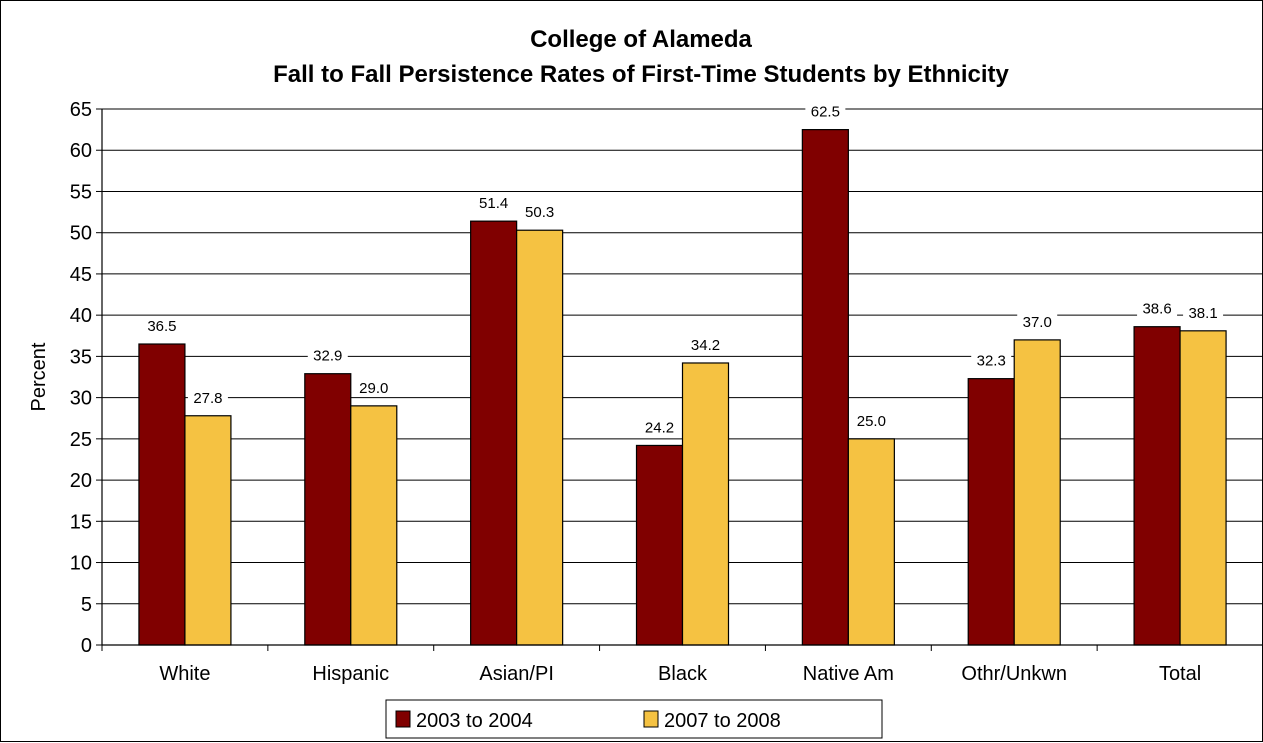  I want to click on y-tick-label: 40, so click(81, 316).